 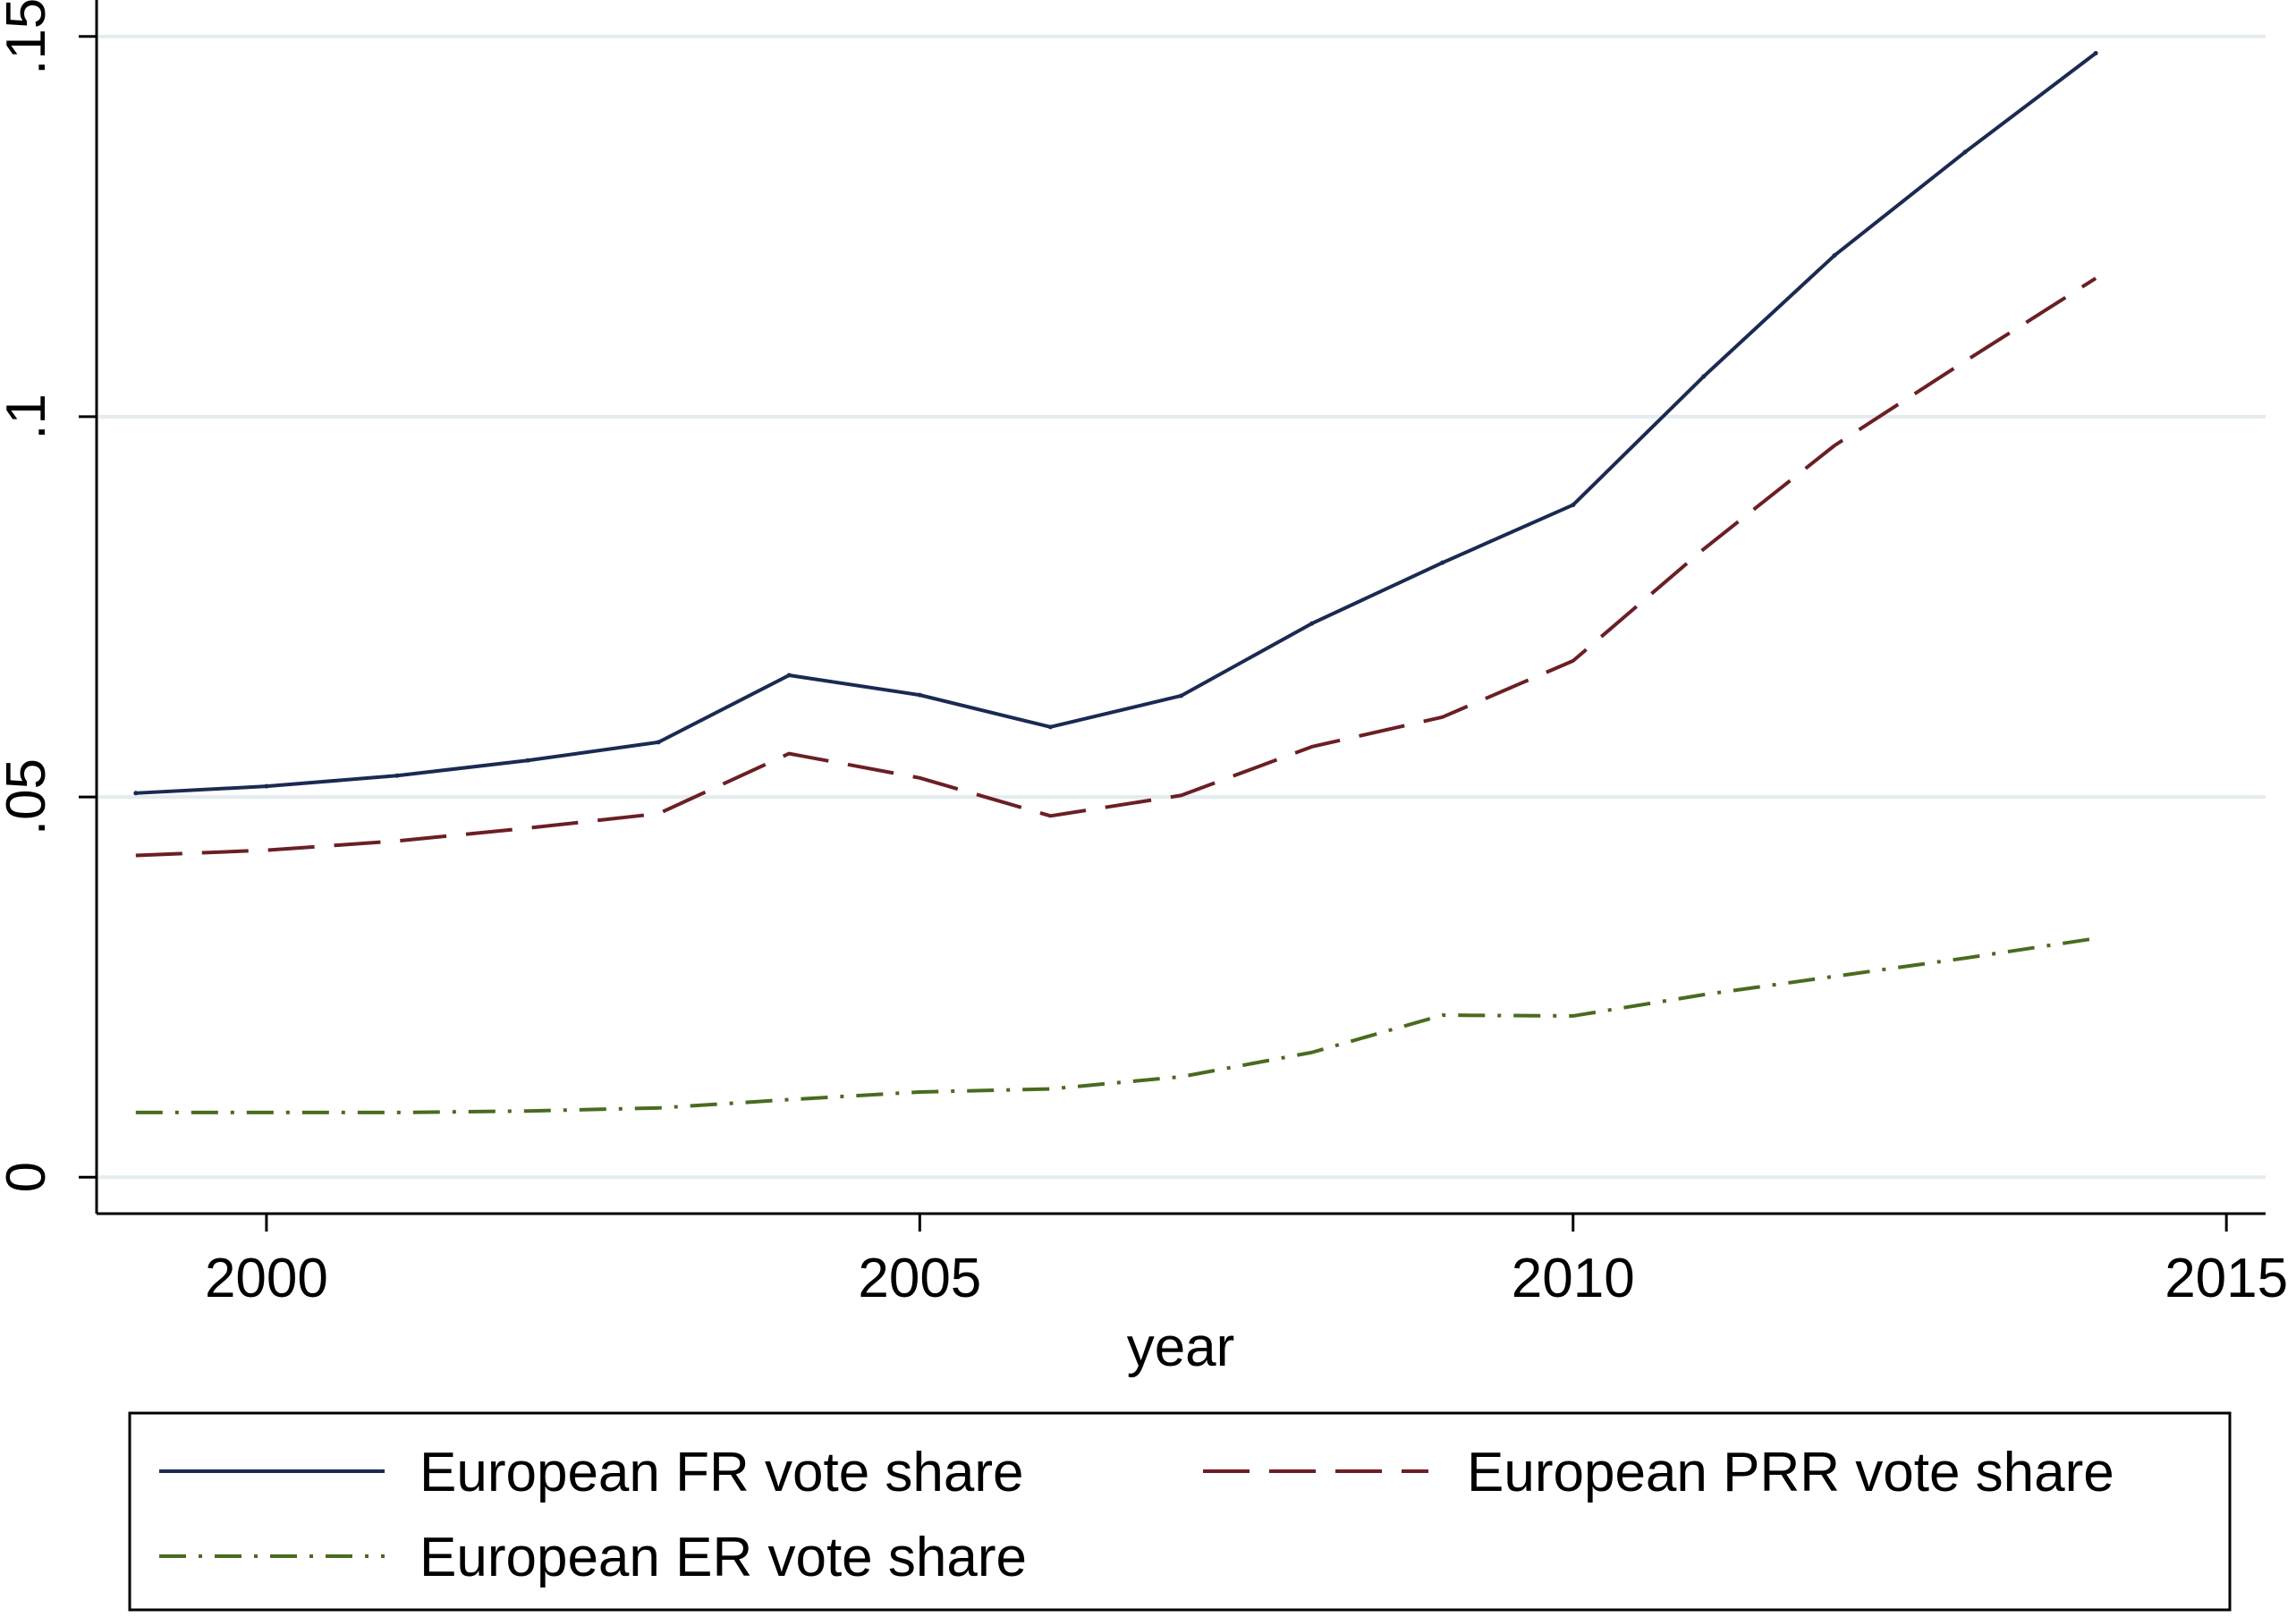 I want to click on point-european-prr-vote-share-2005, so click(x=920, y=777).